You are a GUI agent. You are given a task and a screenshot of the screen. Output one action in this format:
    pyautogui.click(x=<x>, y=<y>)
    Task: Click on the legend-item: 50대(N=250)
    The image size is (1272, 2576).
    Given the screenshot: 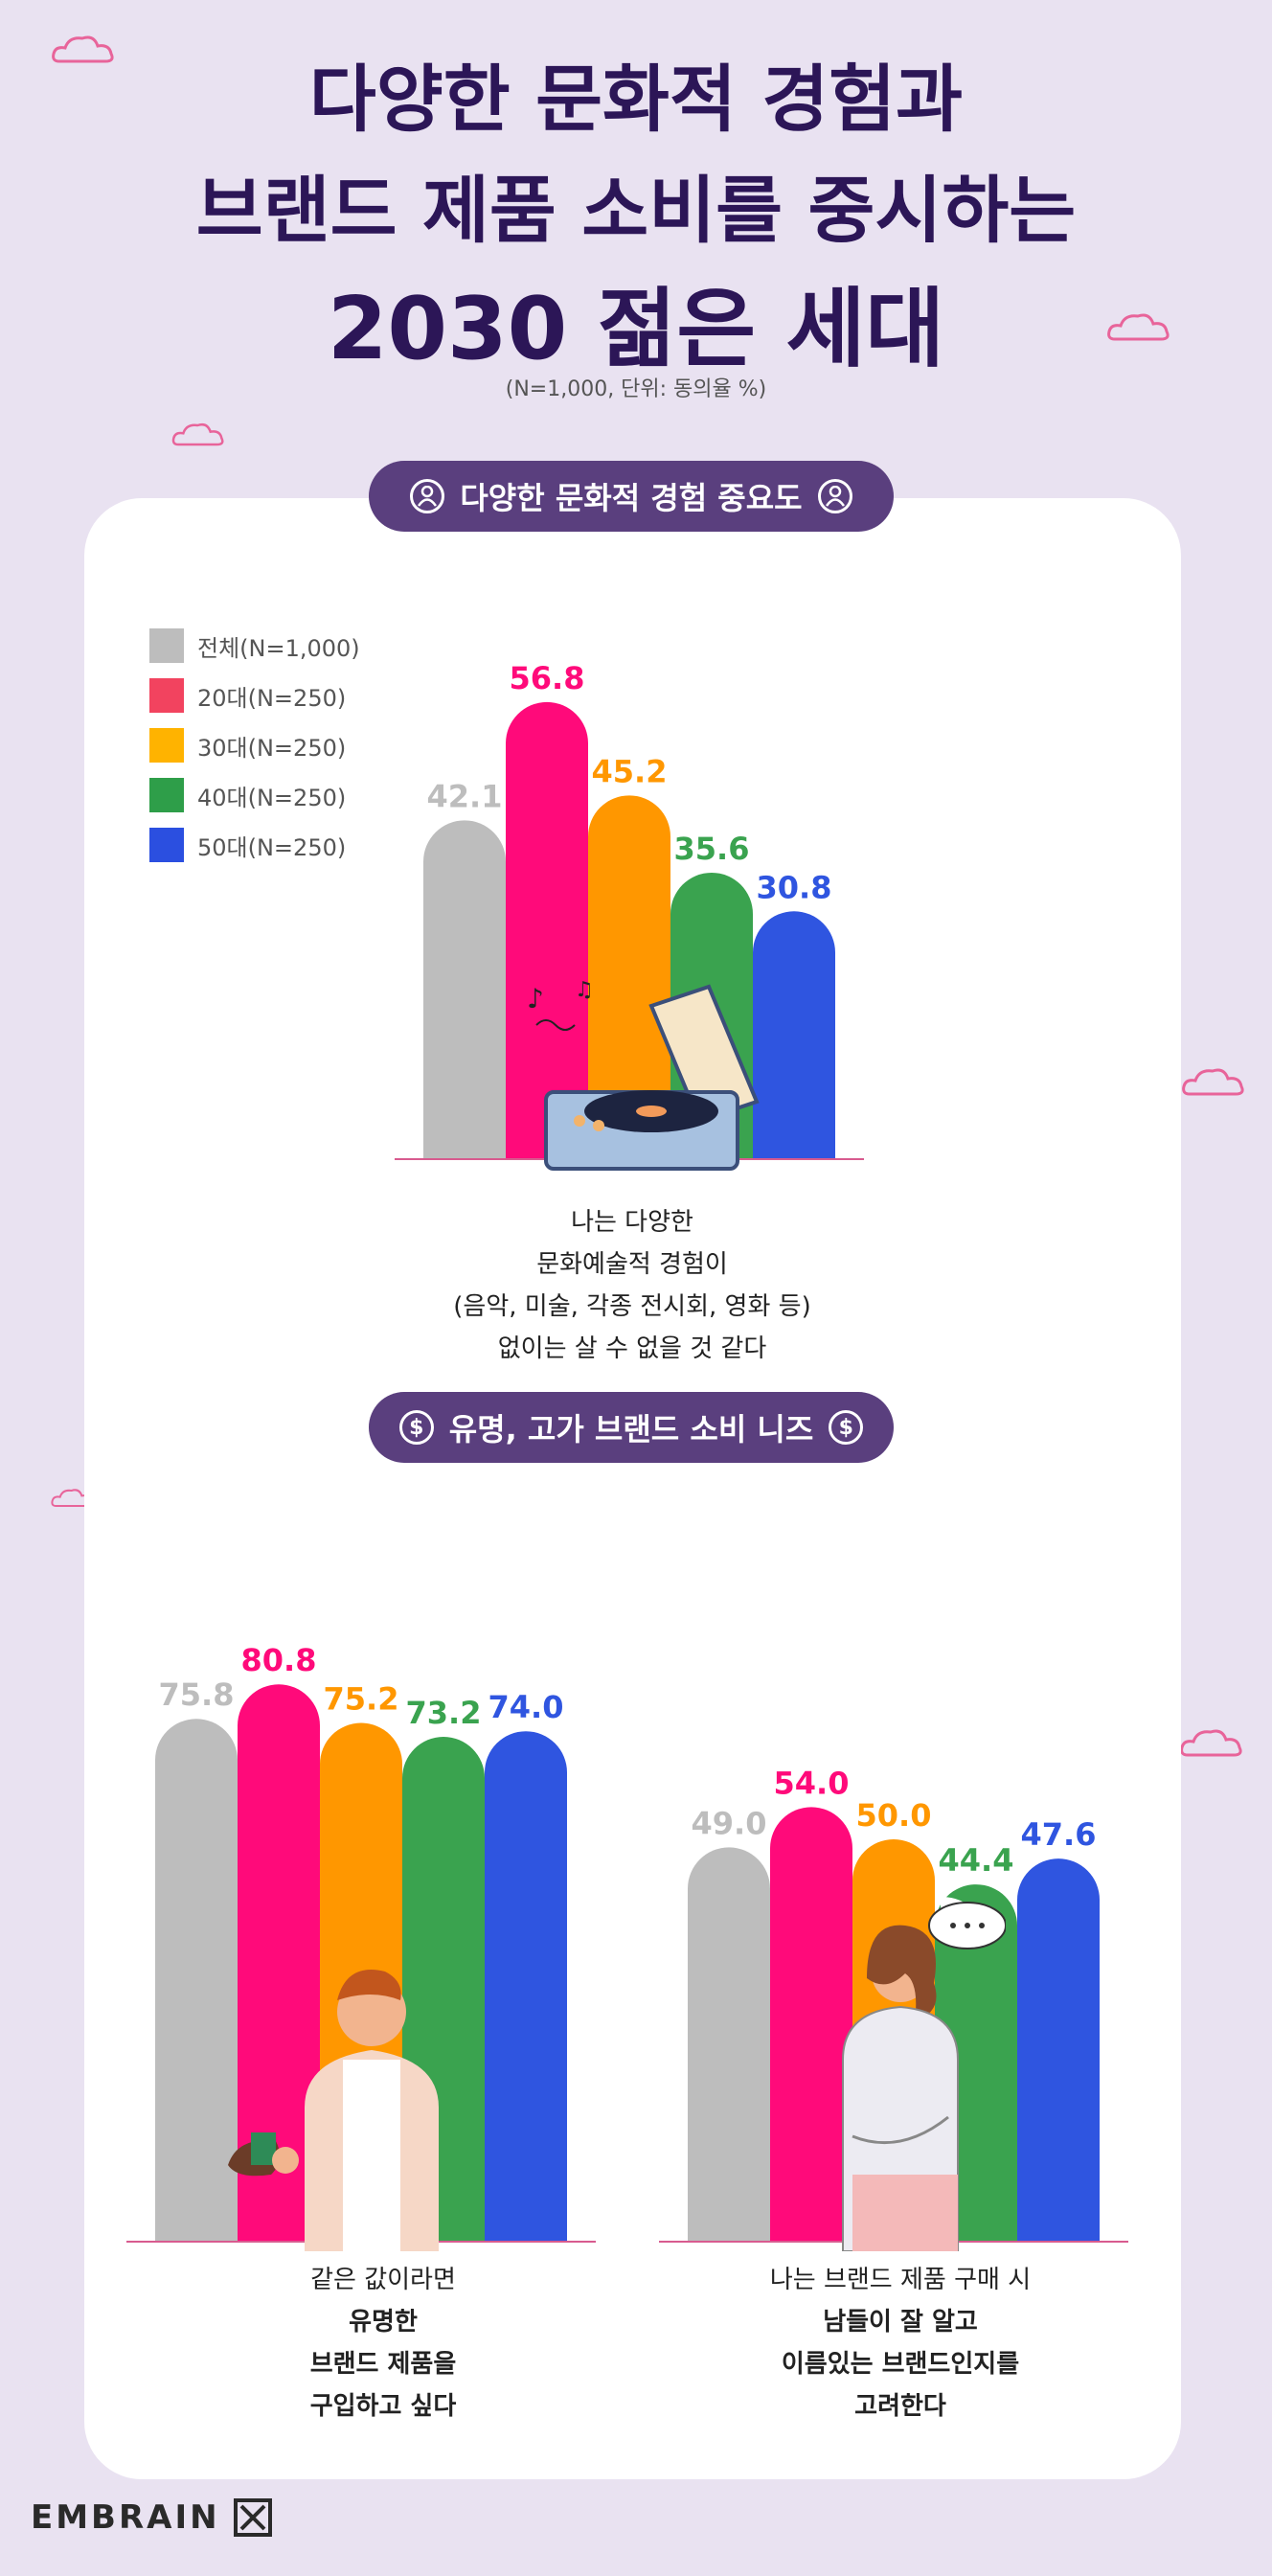 What is the action you would take?
    pyautogui.click(x=254, y=845)
    